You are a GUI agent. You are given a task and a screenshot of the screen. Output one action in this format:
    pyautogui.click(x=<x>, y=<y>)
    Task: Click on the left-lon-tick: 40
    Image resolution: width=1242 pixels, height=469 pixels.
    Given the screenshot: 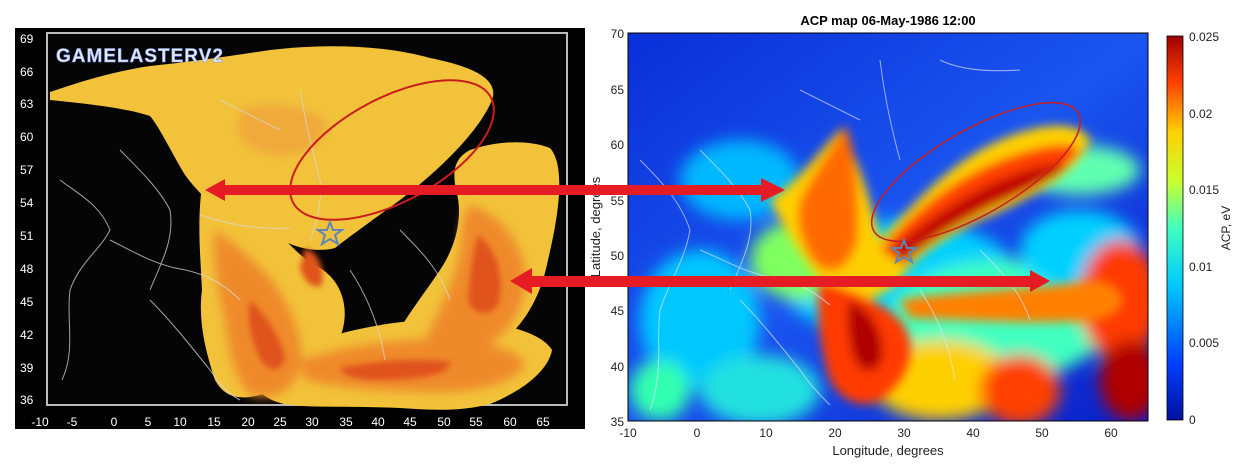 What is the action you would take?
    pyautogui.click(x=378, y=422)
    